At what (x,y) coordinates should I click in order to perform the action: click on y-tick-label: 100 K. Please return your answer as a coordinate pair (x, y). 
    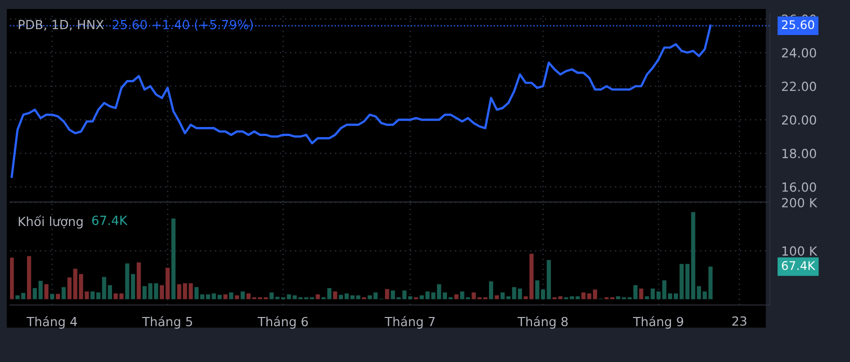
    Looking at the image, I should click on (800, 251).